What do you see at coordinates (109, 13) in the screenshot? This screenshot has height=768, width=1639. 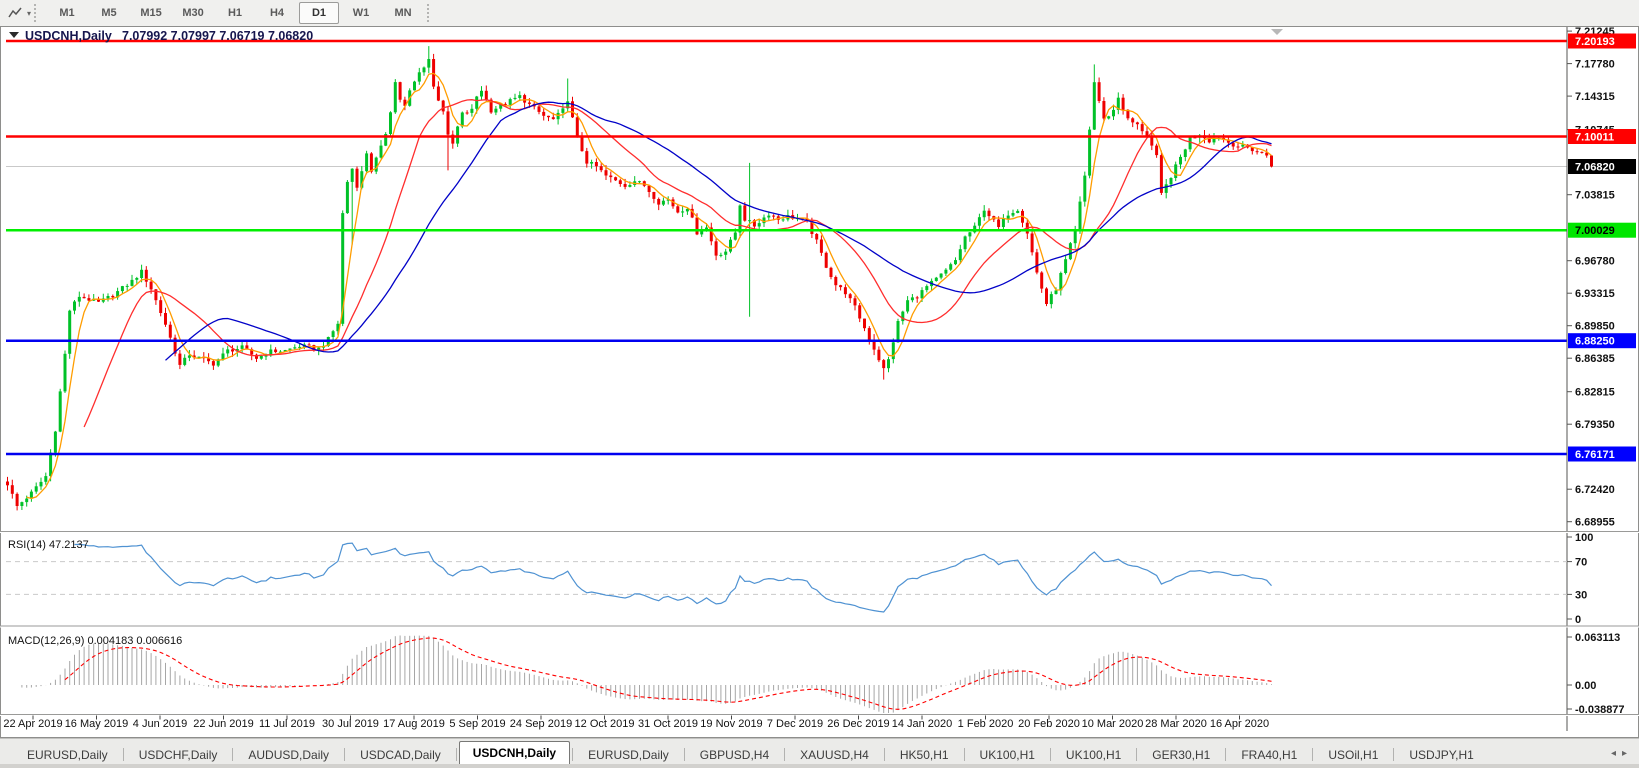 I see `timeframe-button-M5: M5` at bounding box center [109, 13].